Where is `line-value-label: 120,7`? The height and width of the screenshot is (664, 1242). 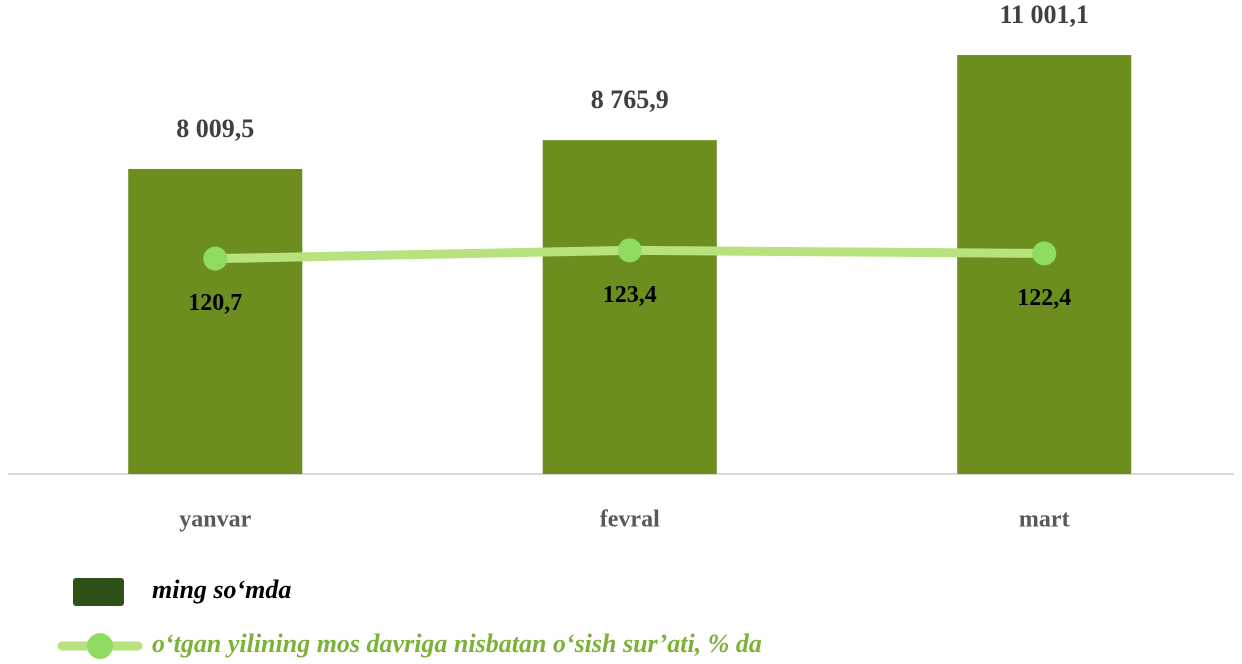 line-value-label: 120,7 is located at coordinates (215, 303).